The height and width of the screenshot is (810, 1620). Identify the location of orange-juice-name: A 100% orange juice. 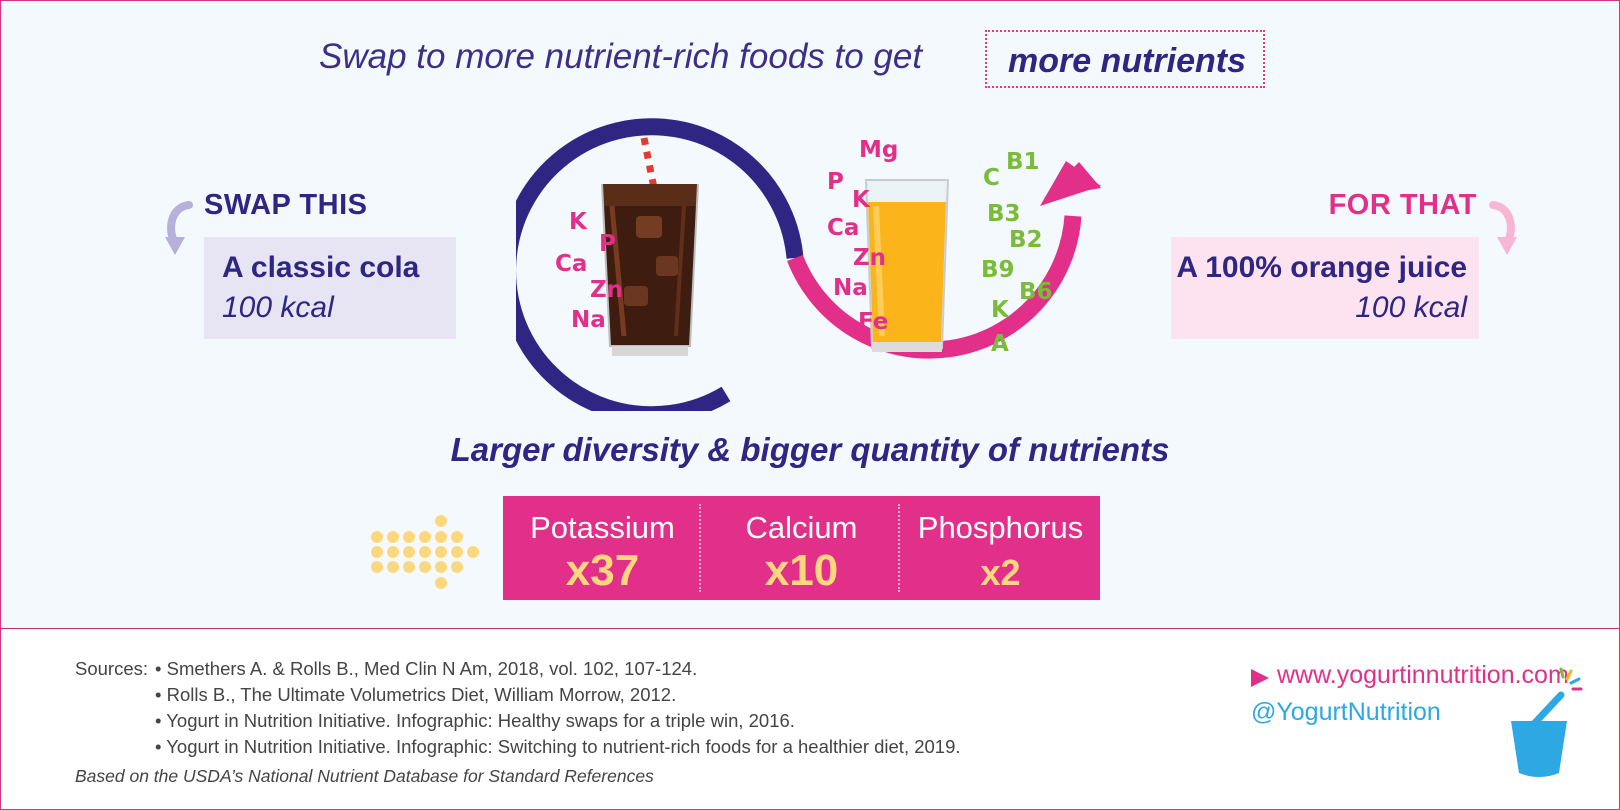
(1321, 267).